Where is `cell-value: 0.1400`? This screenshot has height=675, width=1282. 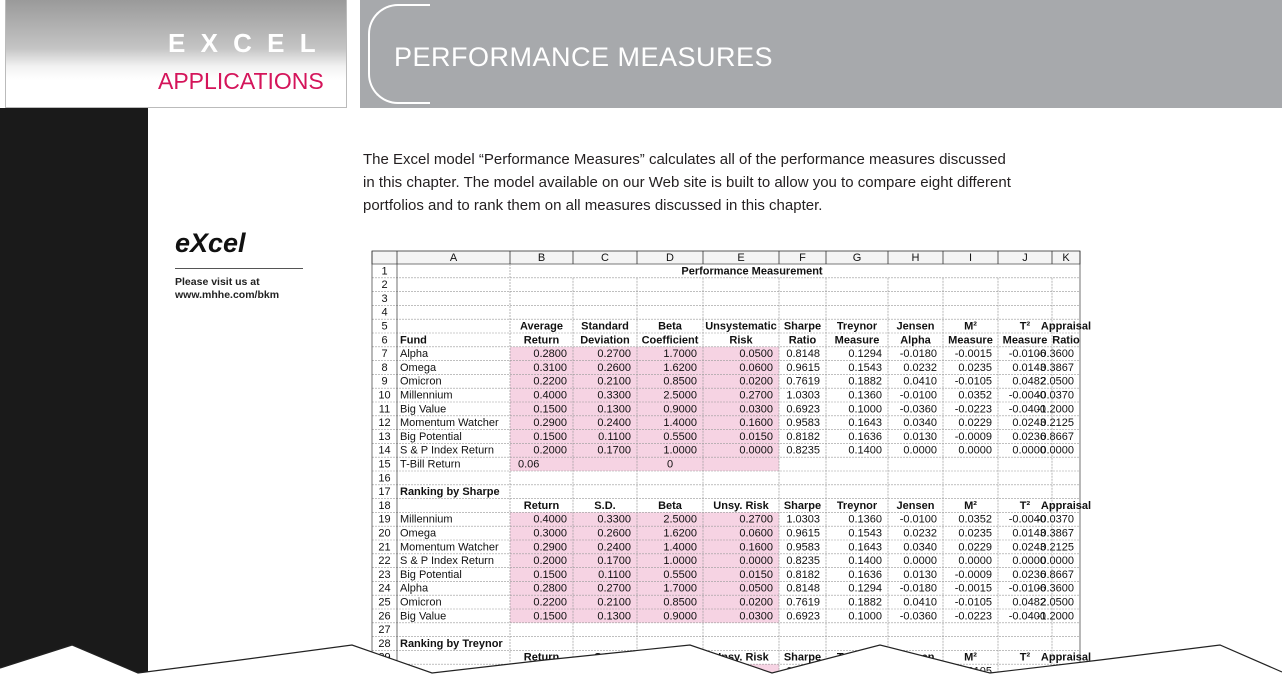
cell-value: 0.1400 is located at coordinates (865, 451).